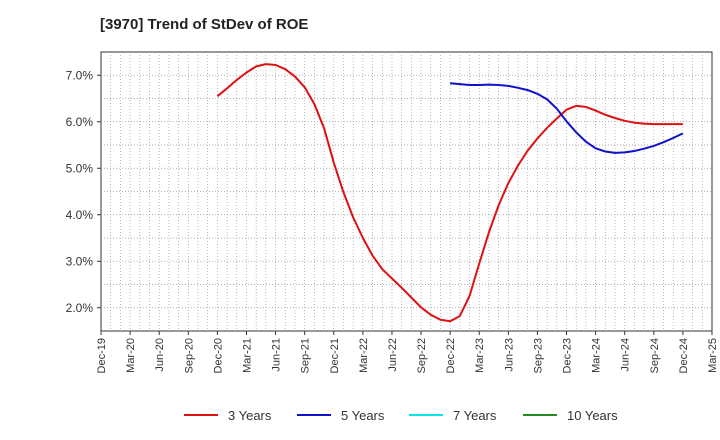  I want to click on x-tick-label: Jun-24, so click(626, 355).